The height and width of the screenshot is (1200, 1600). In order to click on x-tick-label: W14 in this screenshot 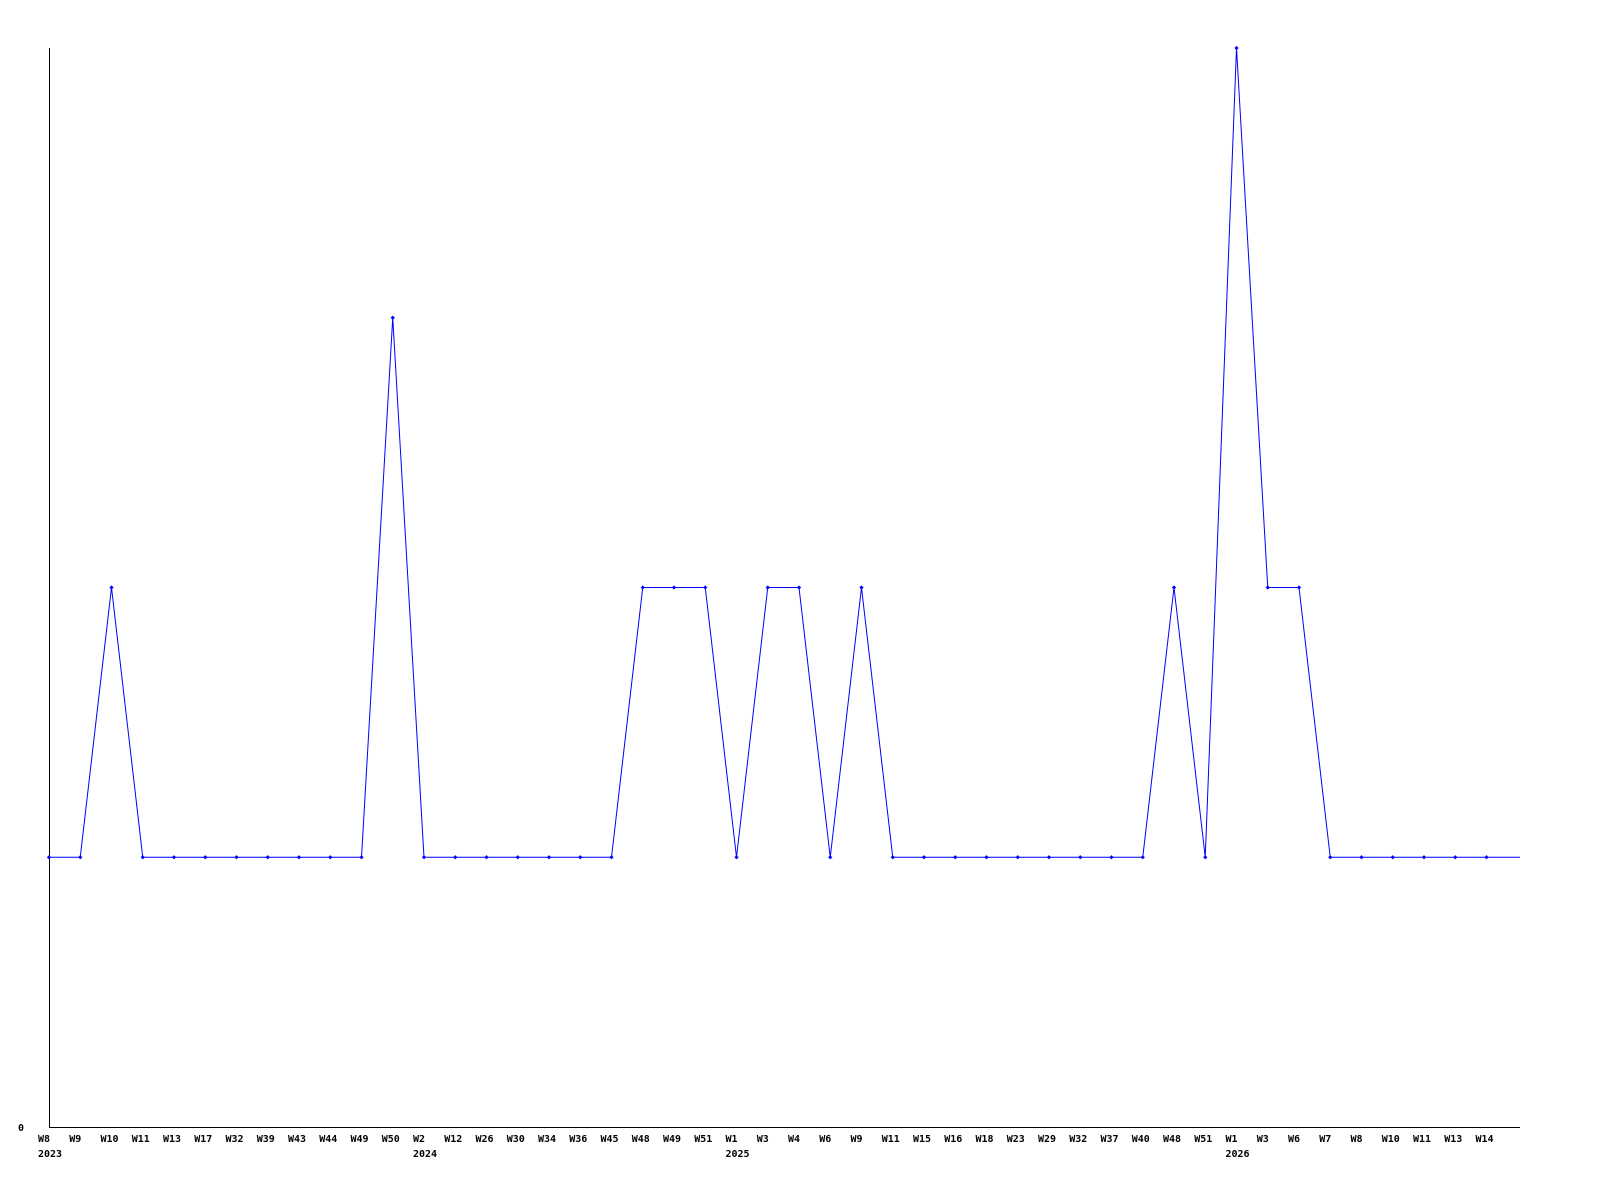, I will do `click(1485, 1139)`.